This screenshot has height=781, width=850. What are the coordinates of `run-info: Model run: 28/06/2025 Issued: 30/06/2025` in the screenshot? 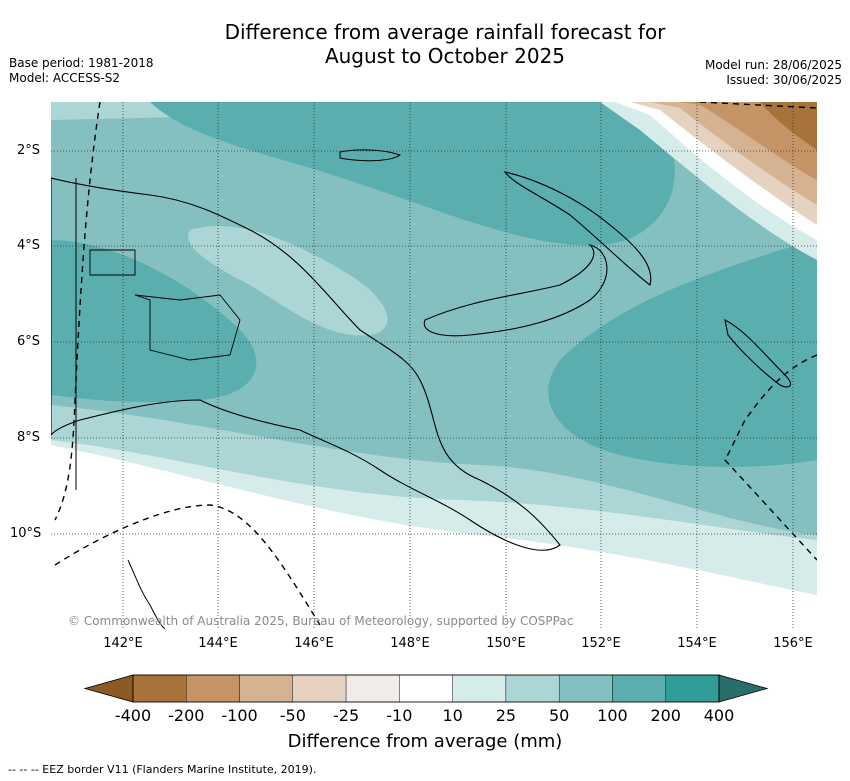 It's located at (773, 73).